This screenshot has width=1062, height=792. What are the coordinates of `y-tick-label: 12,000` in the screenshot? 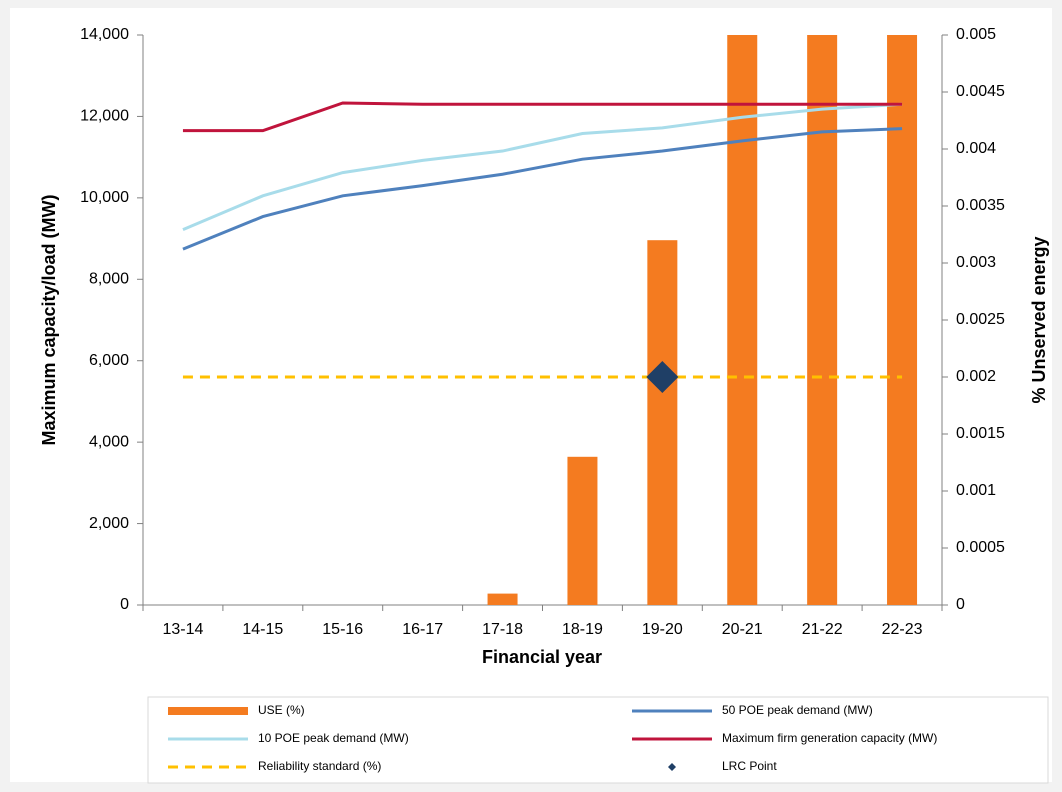 It's located at (104, 116).